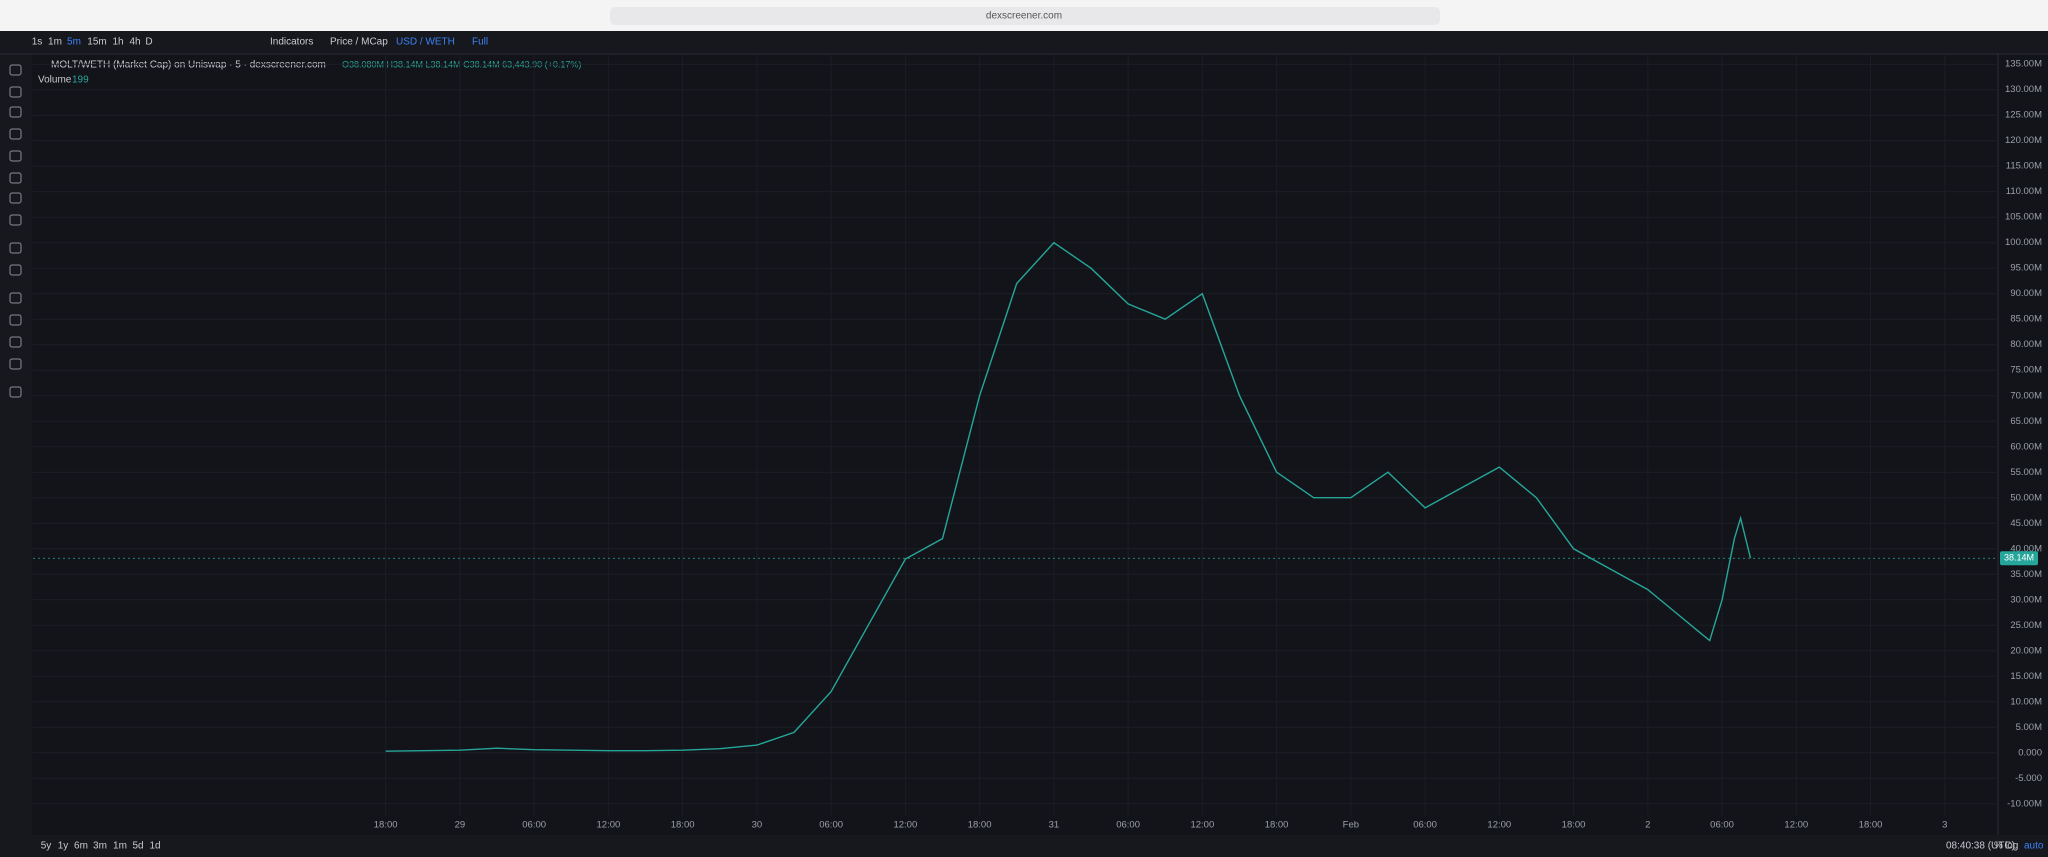 This screenshot has height=857, width=2048. Describe the element at coordinates (2024, 166) in the screenshot. I see `y-tick-label: 115.00M` at that location.